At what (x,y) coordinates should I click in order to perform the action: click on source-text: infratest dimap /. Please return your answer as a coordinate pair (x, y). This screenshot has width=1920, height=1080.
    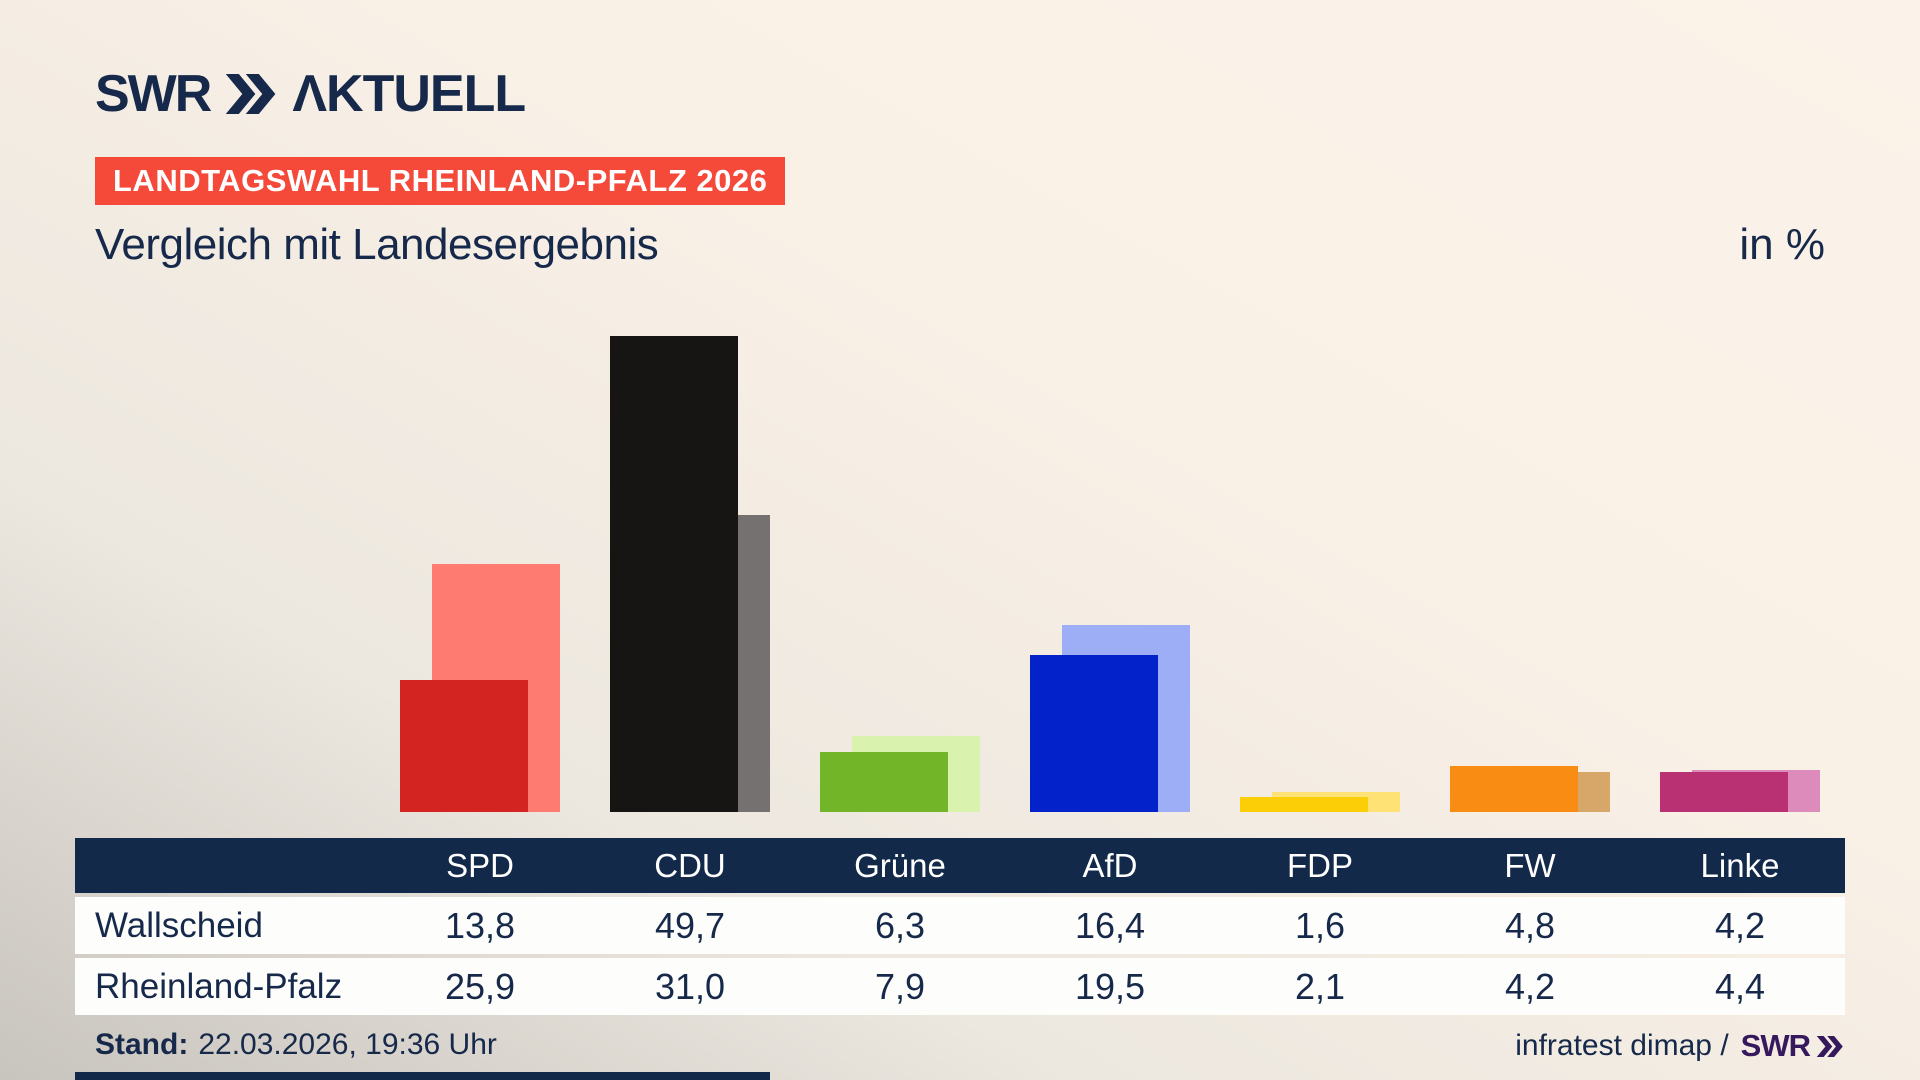
    Looking at the image, I should click on (1622, 1045).